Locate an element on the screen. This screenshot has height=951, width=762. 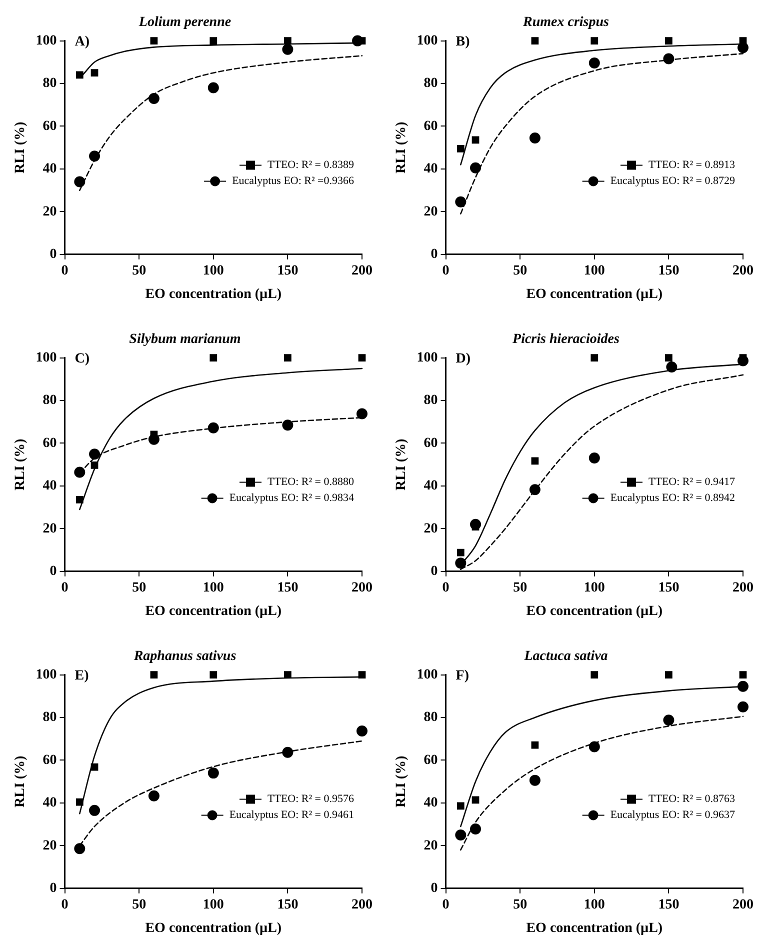
annotation: D) is located at coordinates (463, 358).